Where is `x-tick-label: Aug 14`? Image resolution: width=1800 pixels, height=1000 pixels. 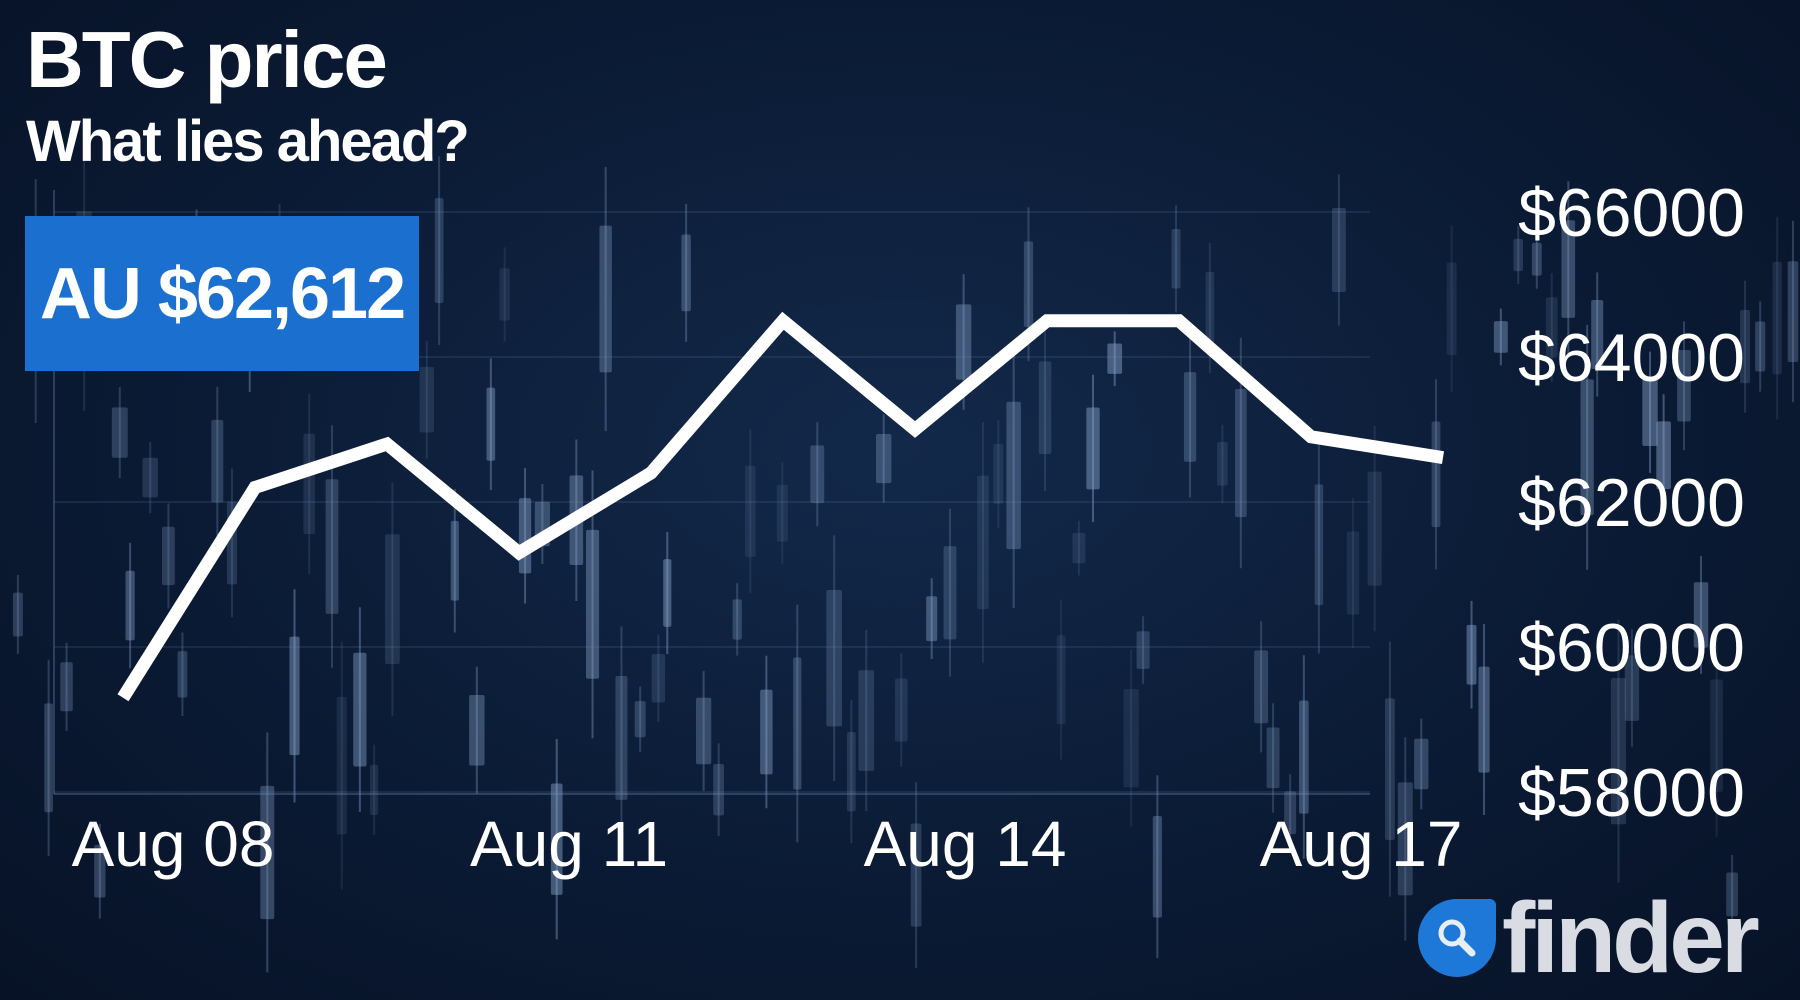
x-tick-label: Aug 14 is located at coordinates (965, 844).